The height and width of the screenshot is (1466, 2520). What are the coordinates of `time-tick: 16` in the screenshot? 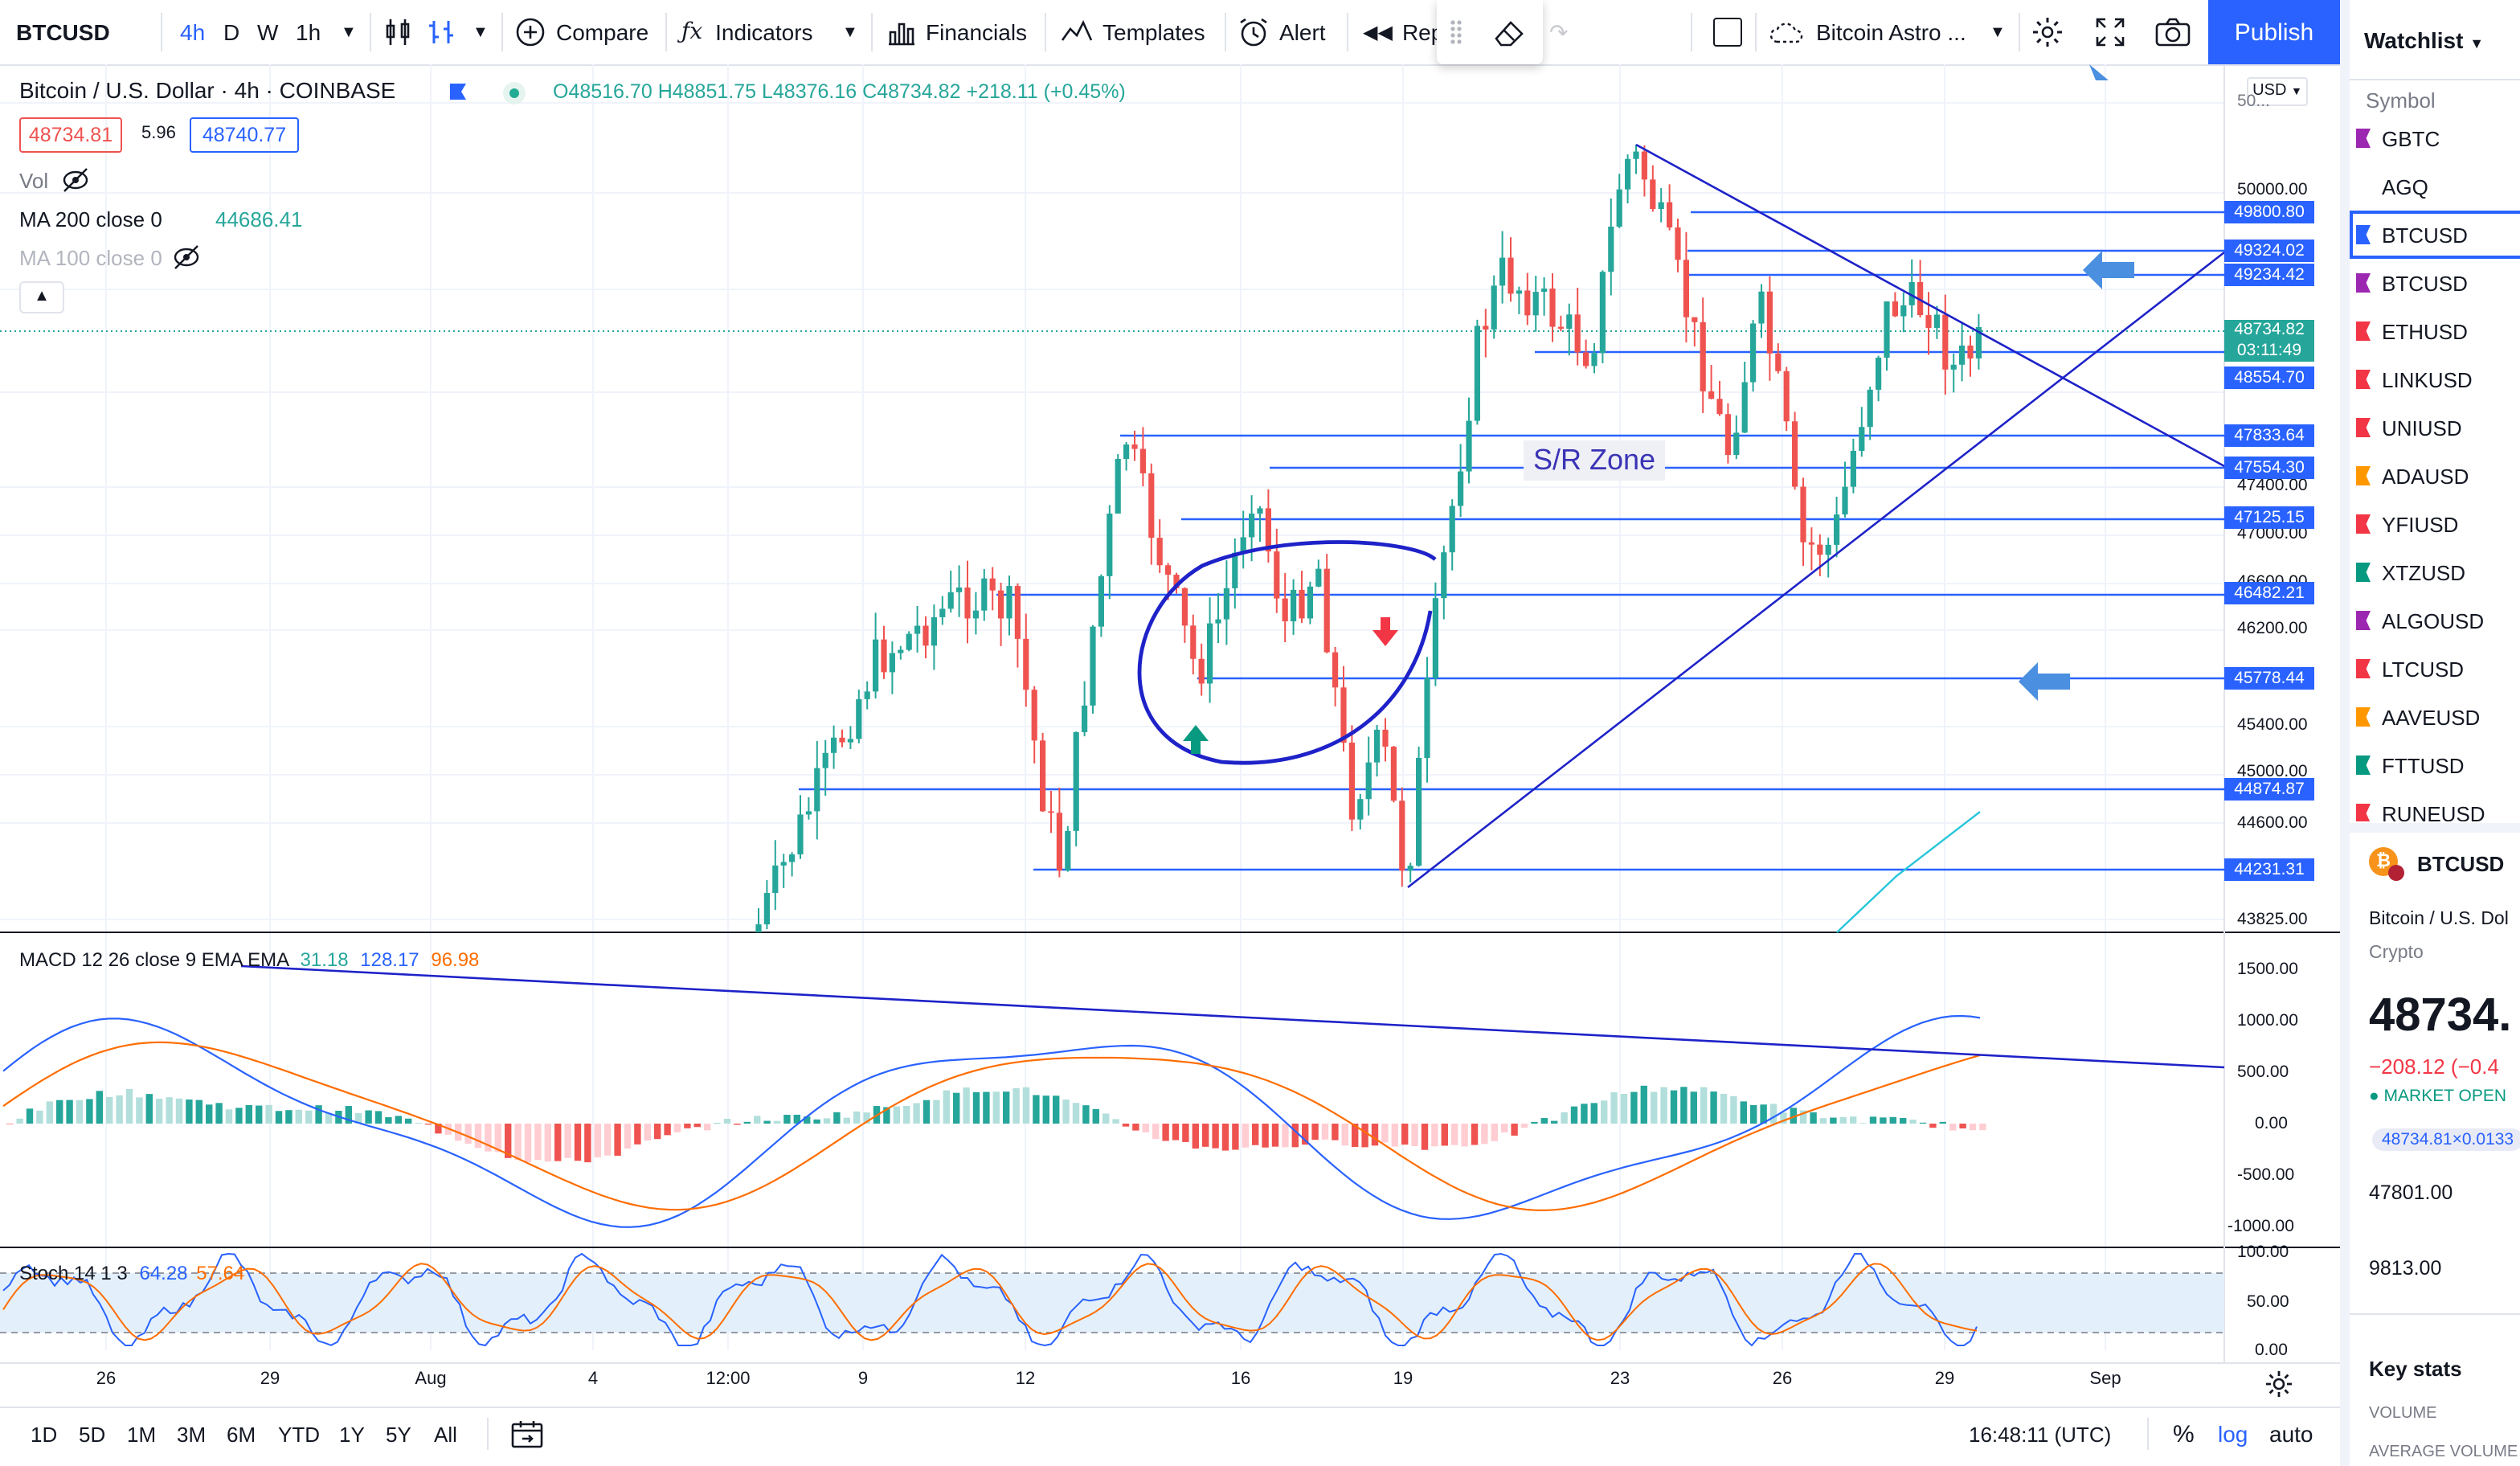 It's located at (1240, 1379).